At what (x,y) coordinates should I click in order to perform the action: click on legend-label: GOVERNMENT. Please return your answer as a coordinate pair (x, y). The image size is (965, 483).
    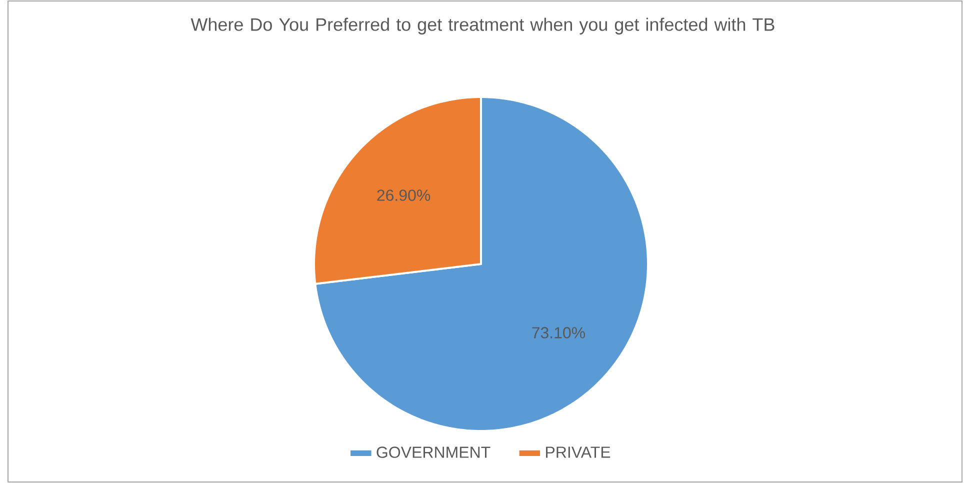
    Looking at the image, I should click on (433, 452).